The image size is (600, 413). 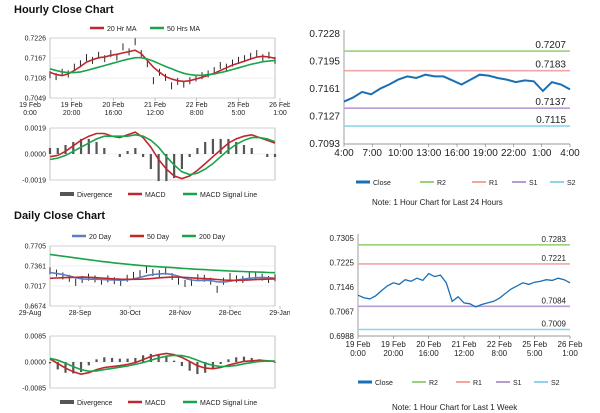 What do you see at coordinates (279, 105) in the screenshot?
I see `x-tick-label: 26 Feb` at bounding box center [279, 105].